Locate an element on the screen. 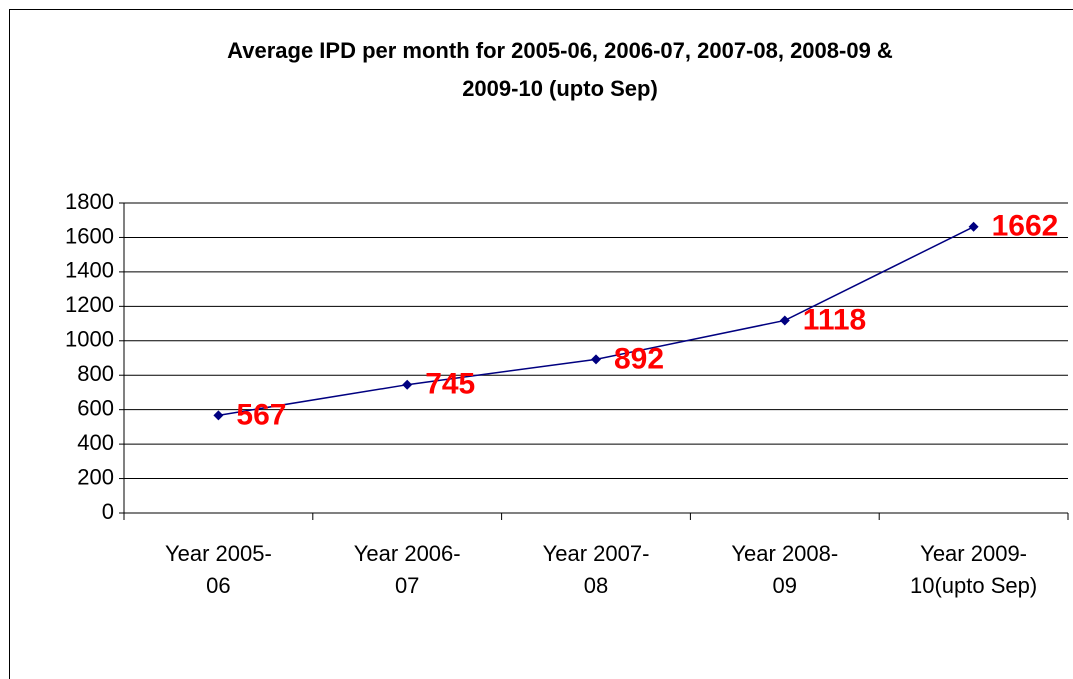 This screenshot has height=679, width=1073. x-label-box: Year 2005-06 is located at coordinates (218, 569).